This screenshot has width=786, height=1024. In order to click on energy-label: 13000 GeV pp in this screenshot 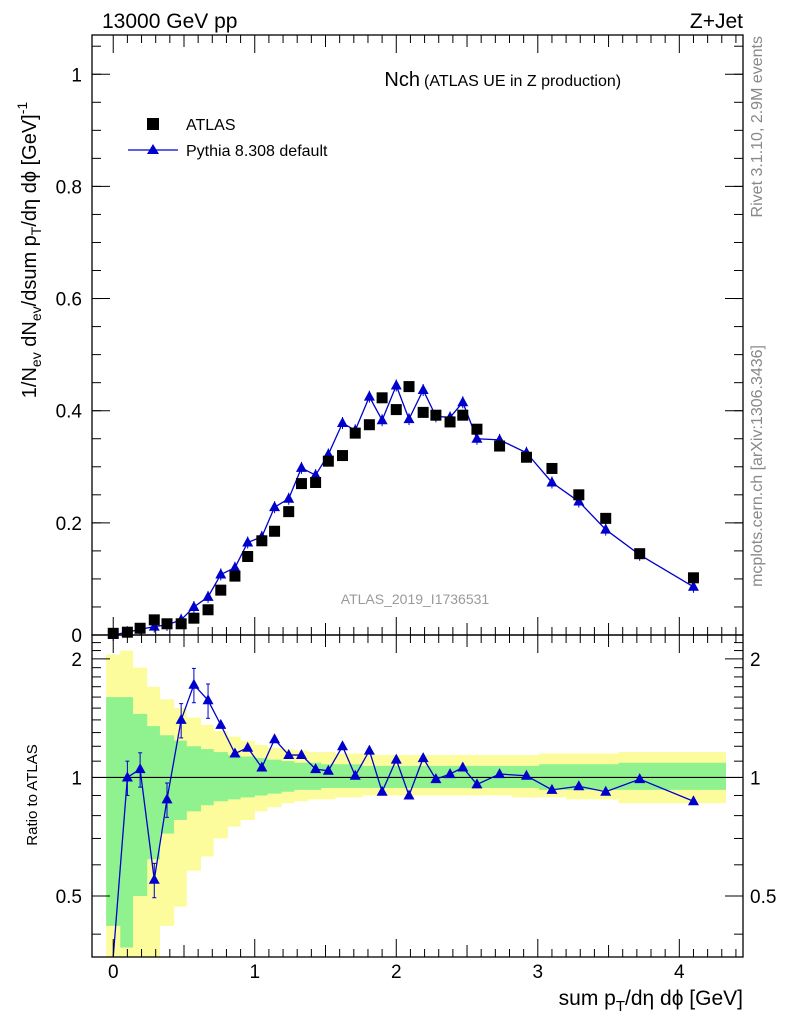, I will do `click(169, 21)`.